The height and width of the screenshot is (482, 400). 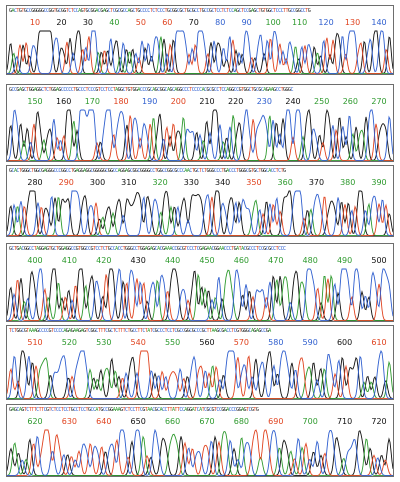 What do you see at coordinates (276, 342) in the screenshot?
I see `position-label: 580` at bounding box center [276, 342].